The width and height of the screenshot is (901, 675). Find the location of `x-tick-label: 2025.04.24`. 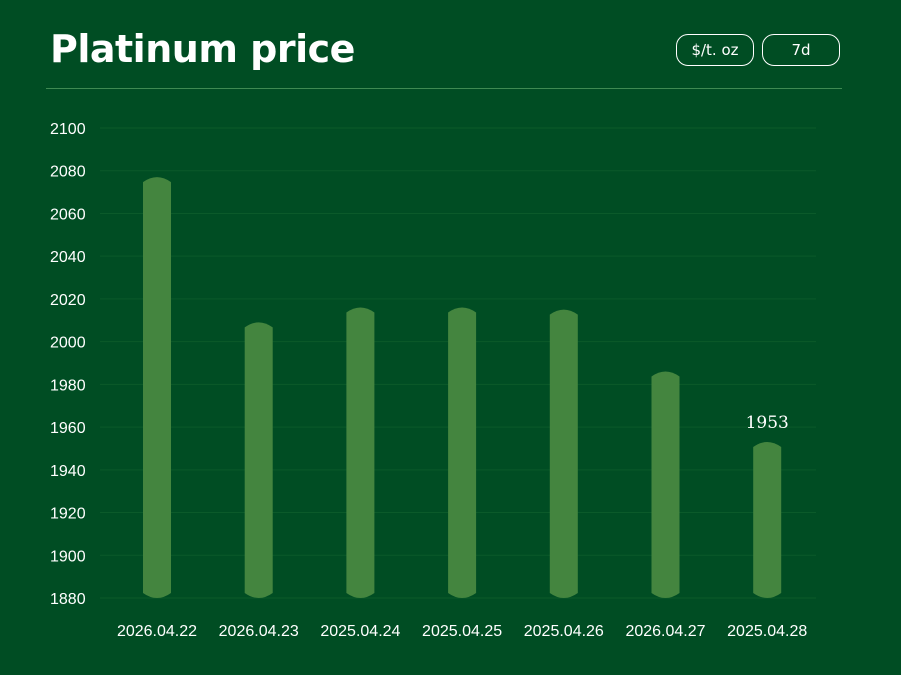

x-tick-label: 2025.04.24 is located at coordinates (360, 631).